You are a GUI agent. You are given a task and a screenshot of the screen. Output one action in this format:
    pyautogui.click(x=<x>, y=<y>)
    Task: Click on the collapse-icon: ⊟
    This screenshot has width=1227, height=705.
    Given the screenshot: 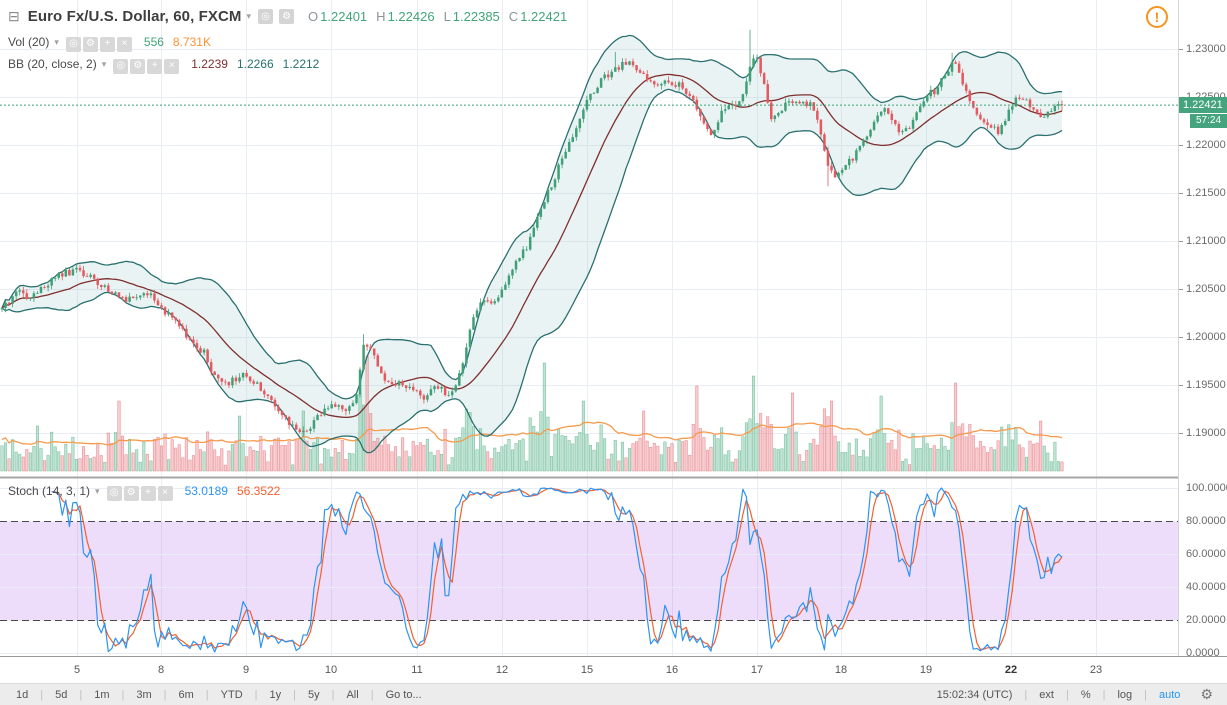 What is the action you would take?
    pyautogui.click(x=14, y=16)
    